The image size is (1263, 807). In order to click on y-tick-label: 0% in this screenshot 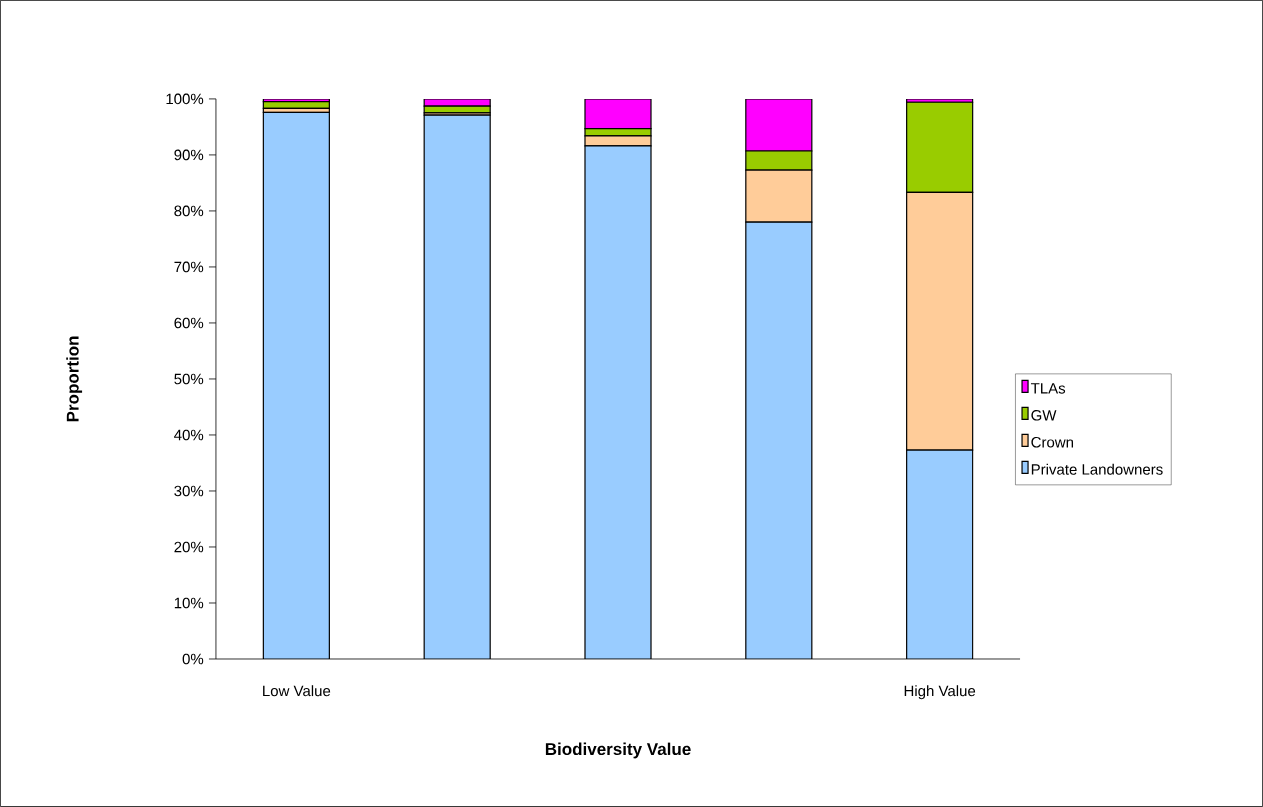, I will do `click(193, 659)`.